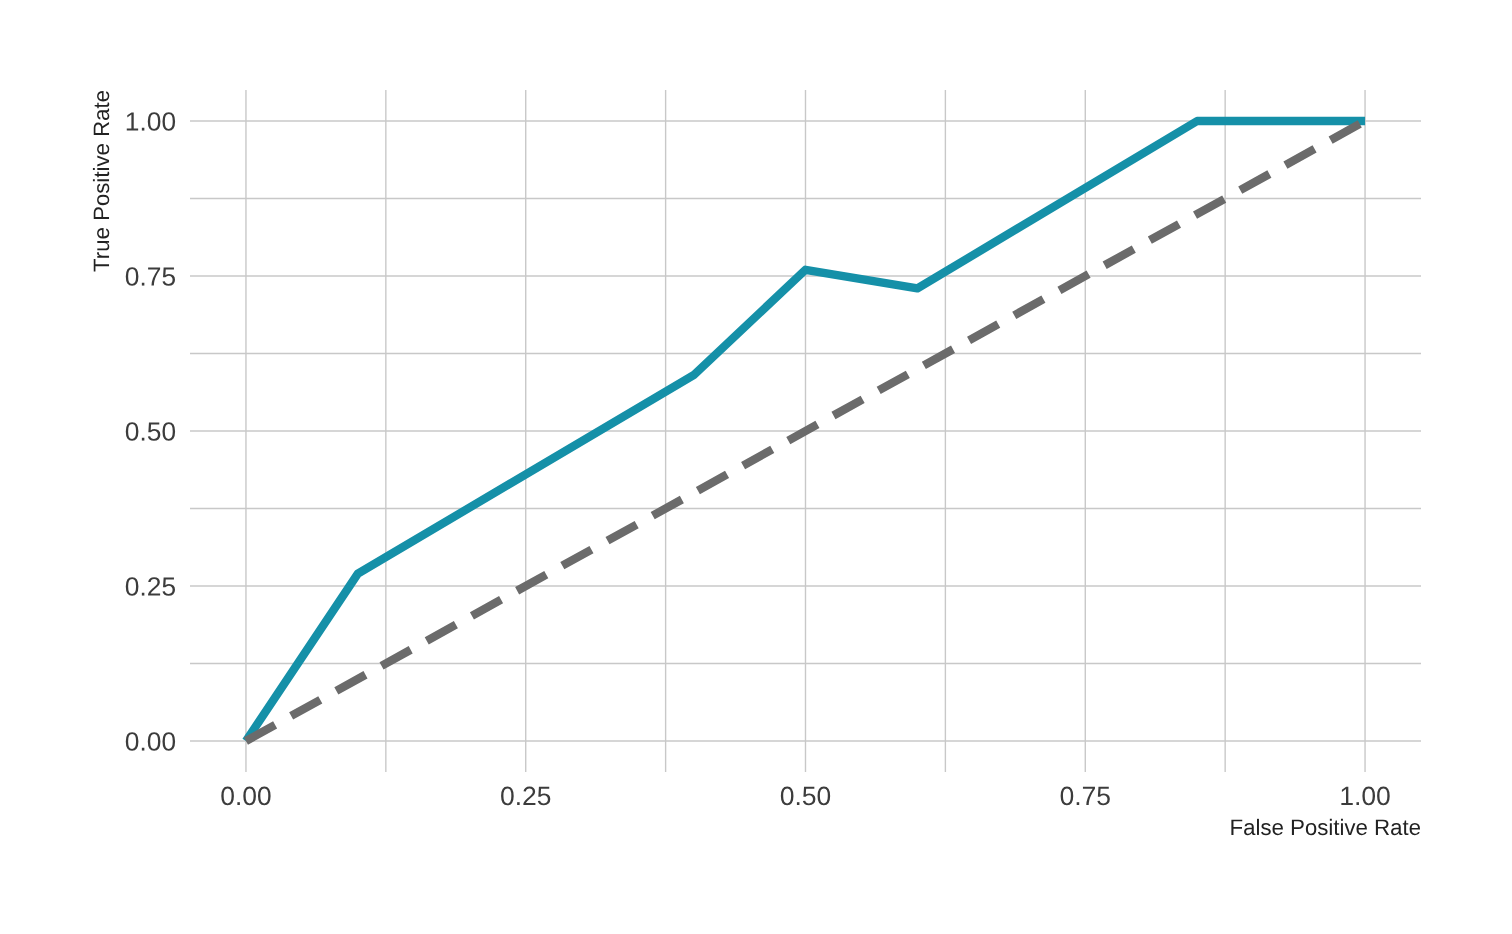 The height and width of the screenshot is (934, 1512). What do you see at coordinates (101, 181) in the screenshot?
I see `y-axis-title: True Positive Rate` at bounding box center [101, 181].